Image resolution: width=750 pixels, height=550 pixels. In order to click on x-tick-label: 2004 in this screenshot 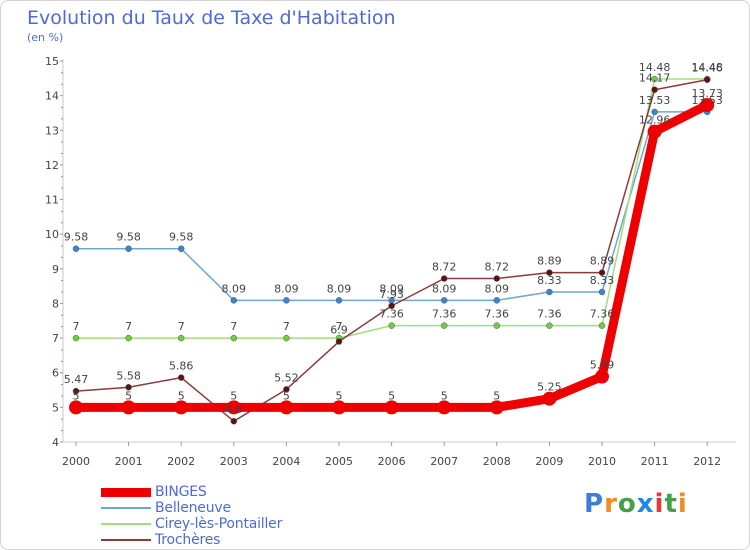, I will do `click(286, 461)`.